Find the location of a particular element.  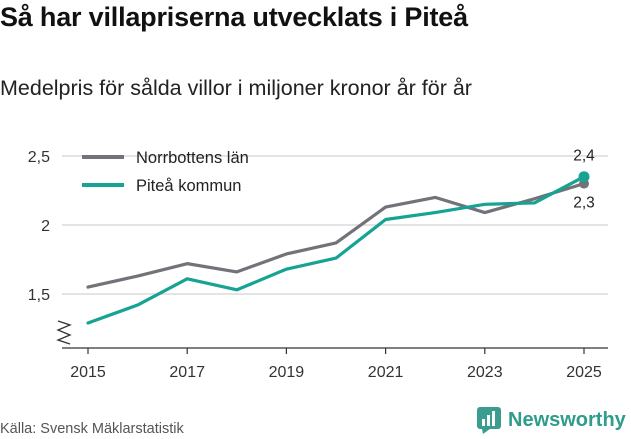

x-tick-label: 2025 is located at coordinates (584, 372).